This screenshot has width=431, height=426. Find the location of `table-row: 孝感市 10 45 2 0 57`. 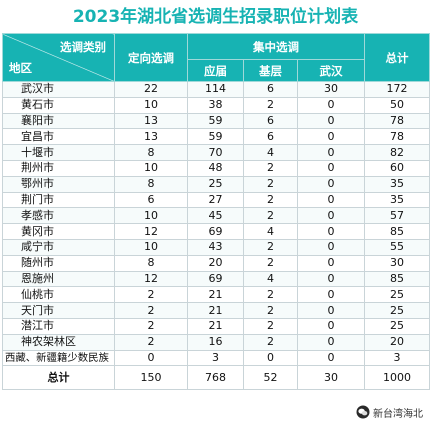

table-row: 孝感市 10 45 2 0 57 is located at coordinates (216, 216).